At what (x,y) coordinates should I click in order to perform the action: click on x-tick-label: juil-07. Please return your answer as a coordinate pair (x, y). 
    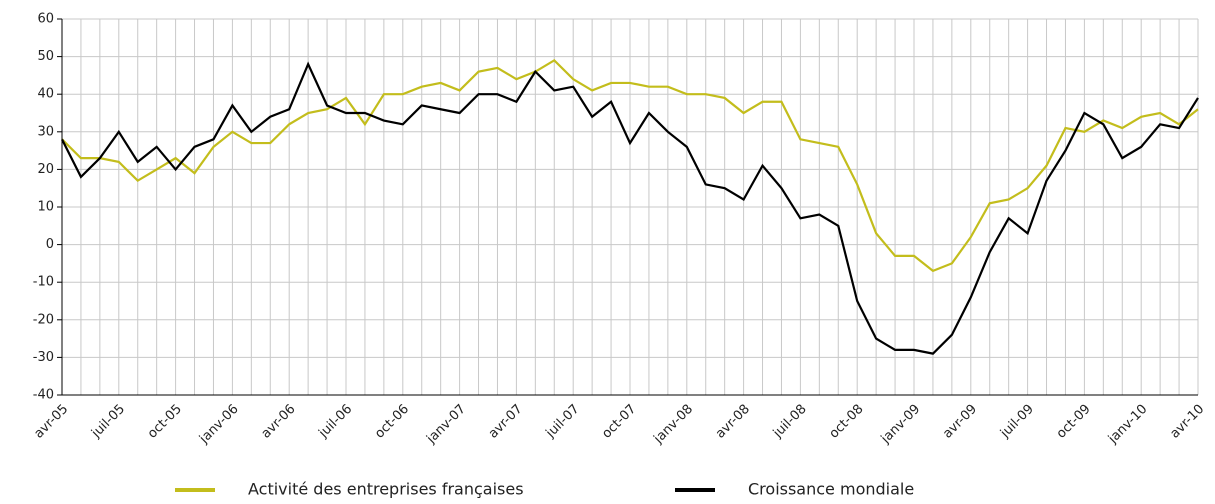
    Looking at the image, I should click on (563, 422).